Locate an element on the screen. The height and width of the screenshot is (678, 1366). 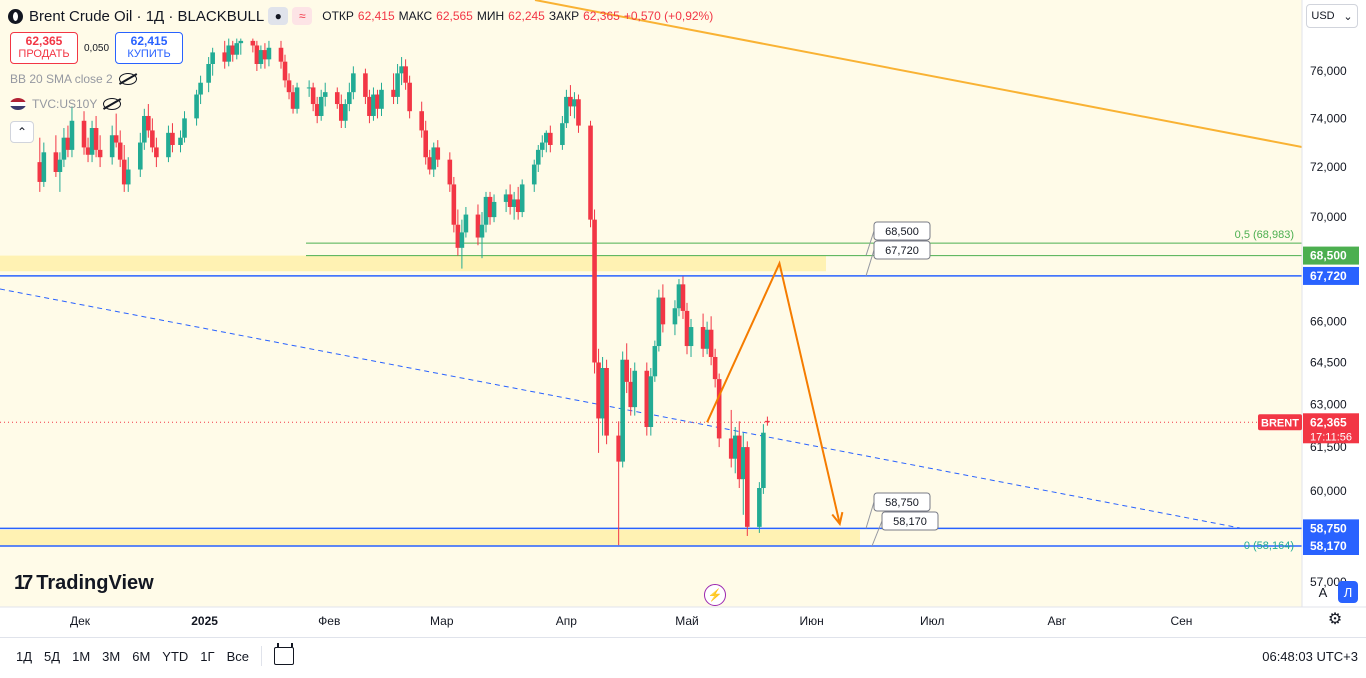
settings-gear-icon: ⚙ is located at coordinates (1335, 619).